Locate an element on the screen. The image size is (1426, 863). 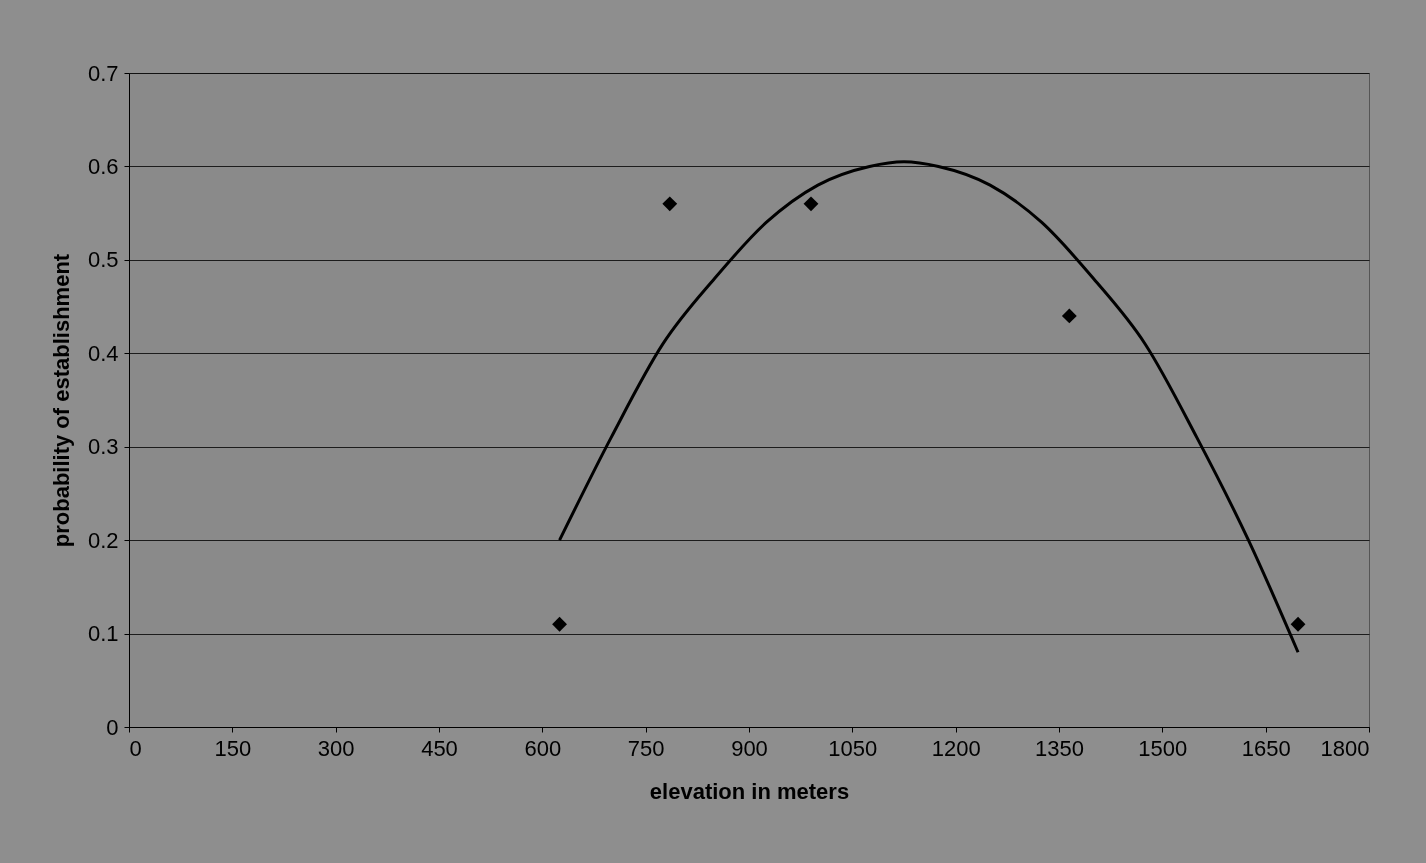
x-tick-label: 450 is located at coordinates (439, 748).